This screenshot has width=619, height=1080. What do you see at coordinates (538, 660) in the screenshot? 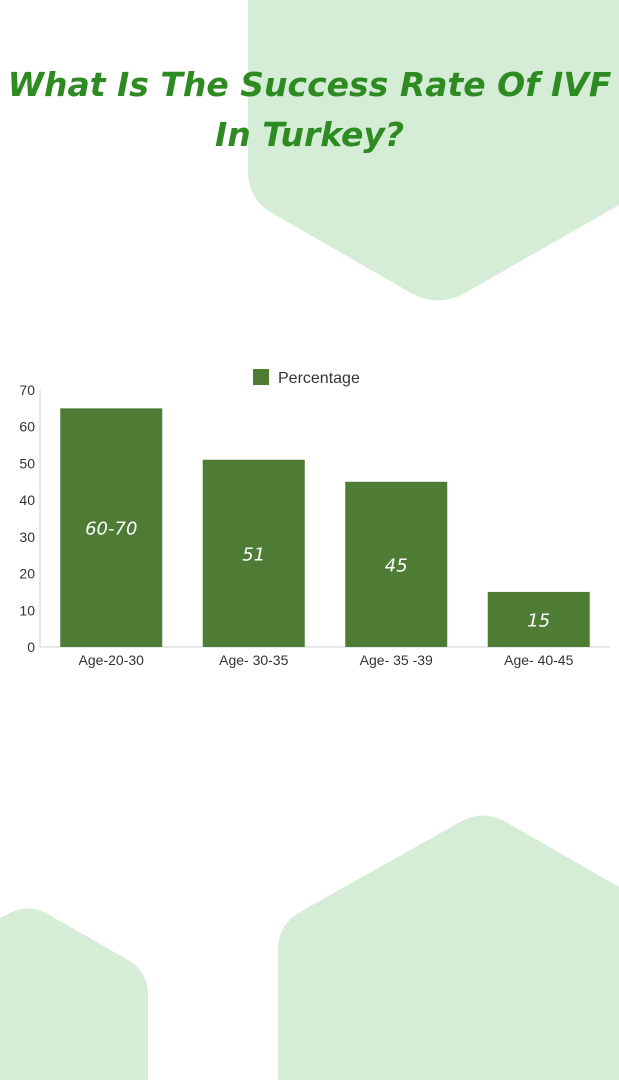
I see `x-tick-label: Age- 40-45` at bounding box center [538, 660].